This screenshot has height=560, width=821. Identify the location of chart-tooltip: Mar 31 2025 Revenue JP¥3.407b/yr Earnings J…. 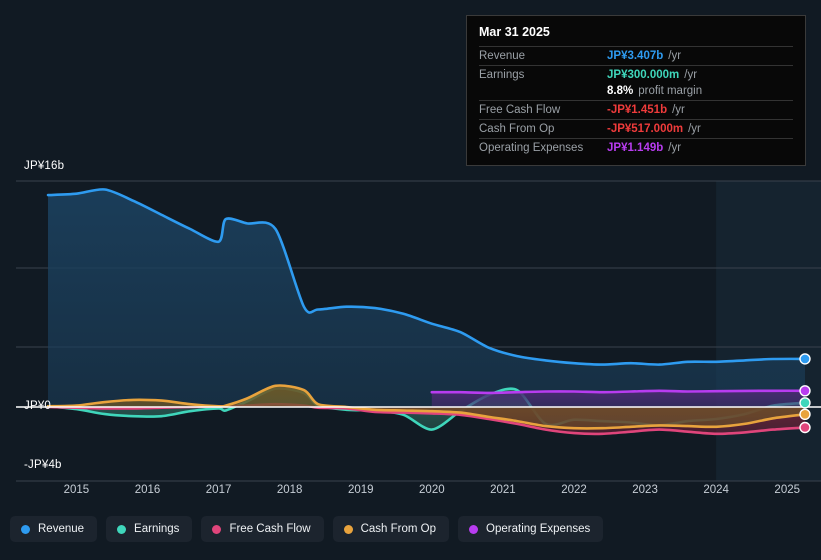
(636, 90).